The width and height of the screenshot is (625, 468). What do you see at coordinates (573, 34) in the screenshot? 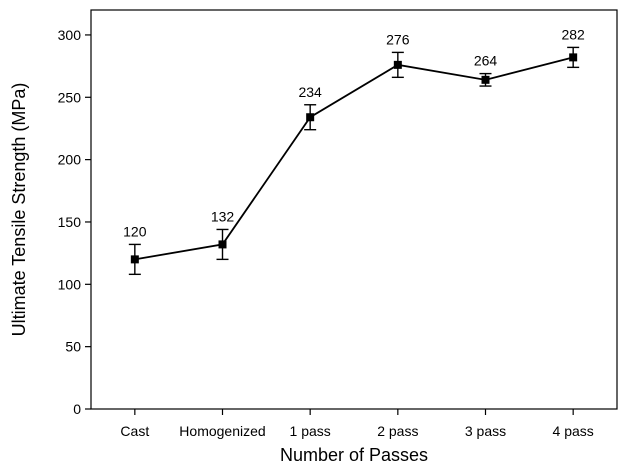
I see `data-value-label: 282` at bounding box center [573, 34].